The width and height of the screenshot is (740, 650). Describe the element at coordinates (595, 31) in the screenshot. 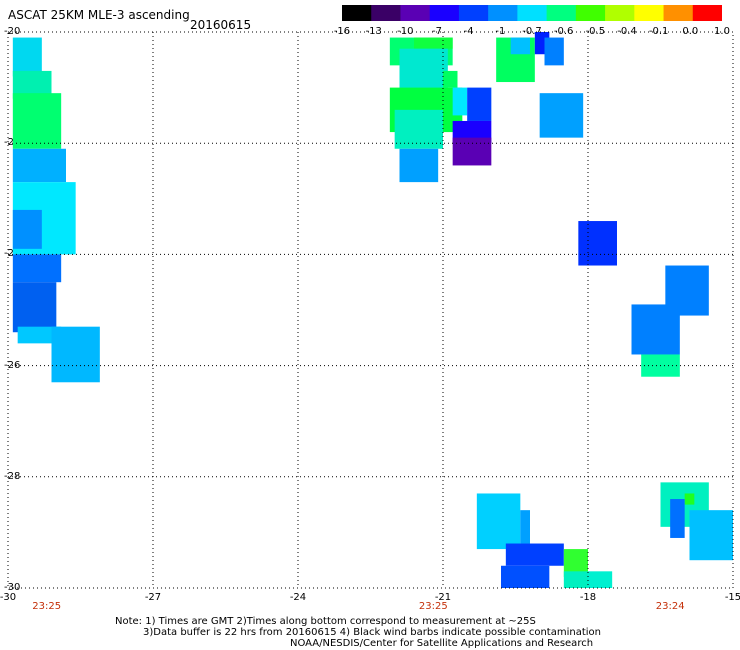

I see `color-scale-label: -0.5` at that location.